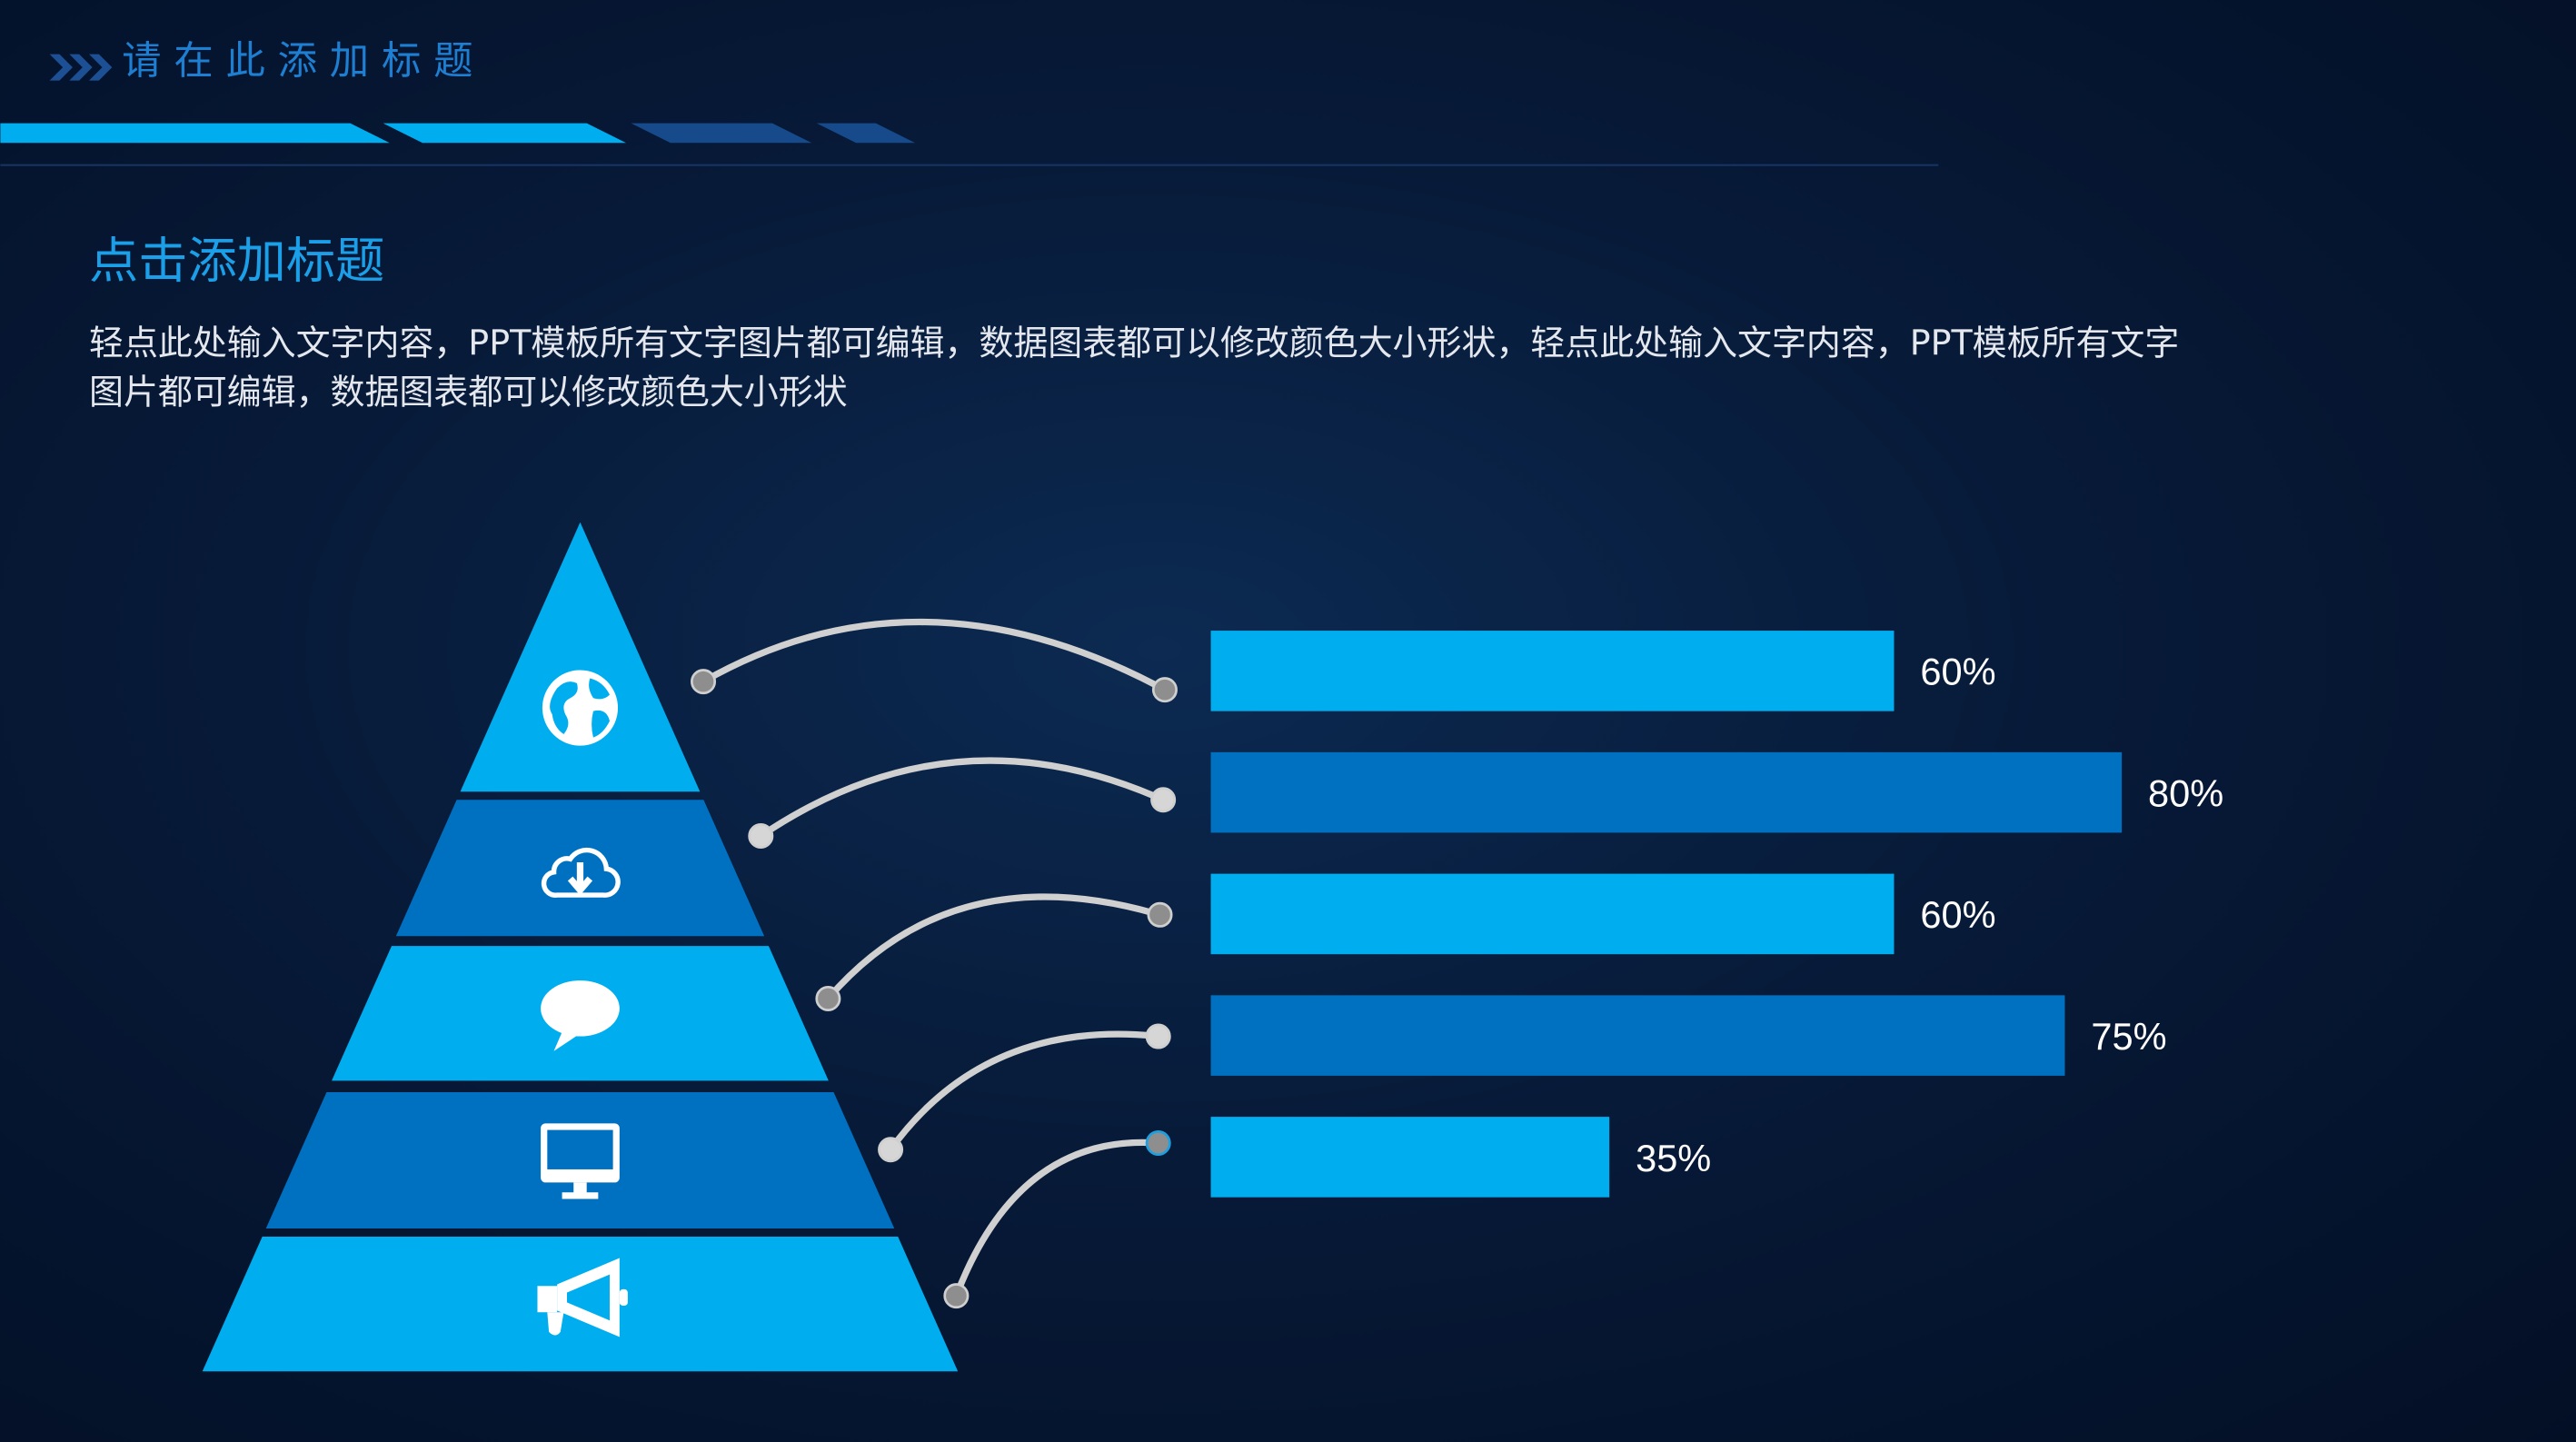 This screenshot has width=2576, height=1442. I want to click on bar-label-5: 35%, so click(1673, 1158).